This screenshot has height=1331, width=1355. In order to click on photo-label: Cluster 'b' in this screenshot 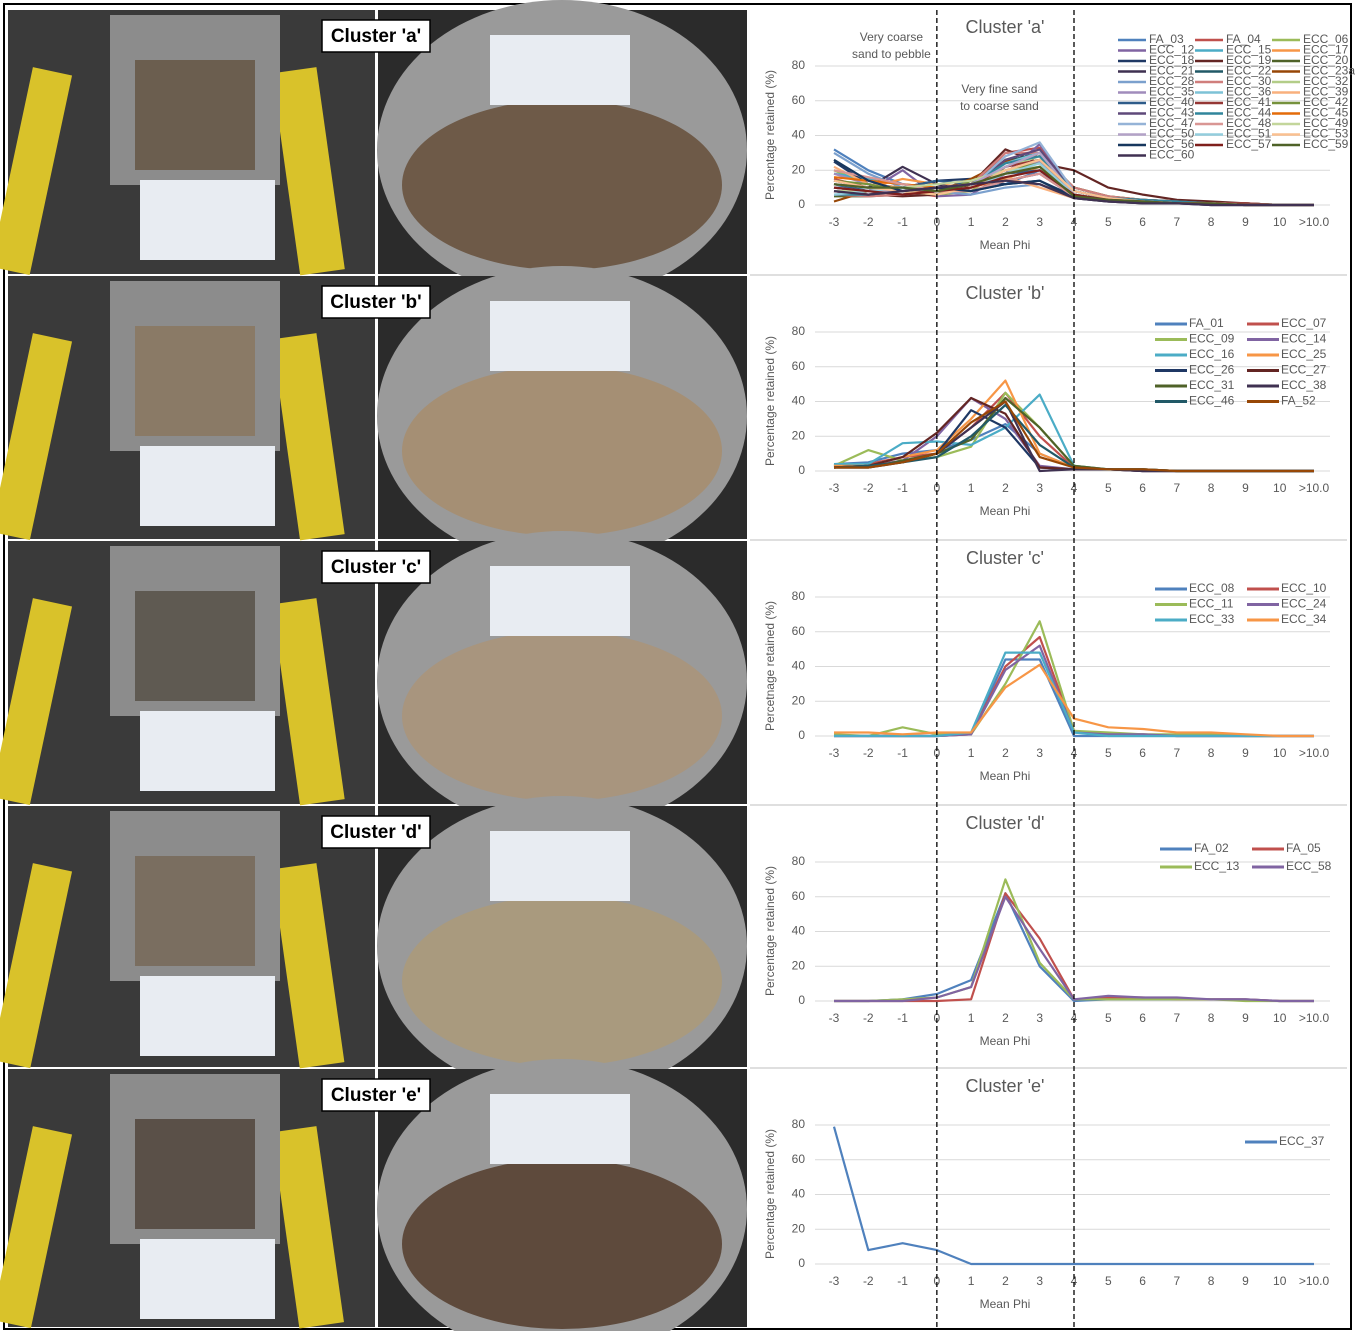, I will do `click(375, 302)`.